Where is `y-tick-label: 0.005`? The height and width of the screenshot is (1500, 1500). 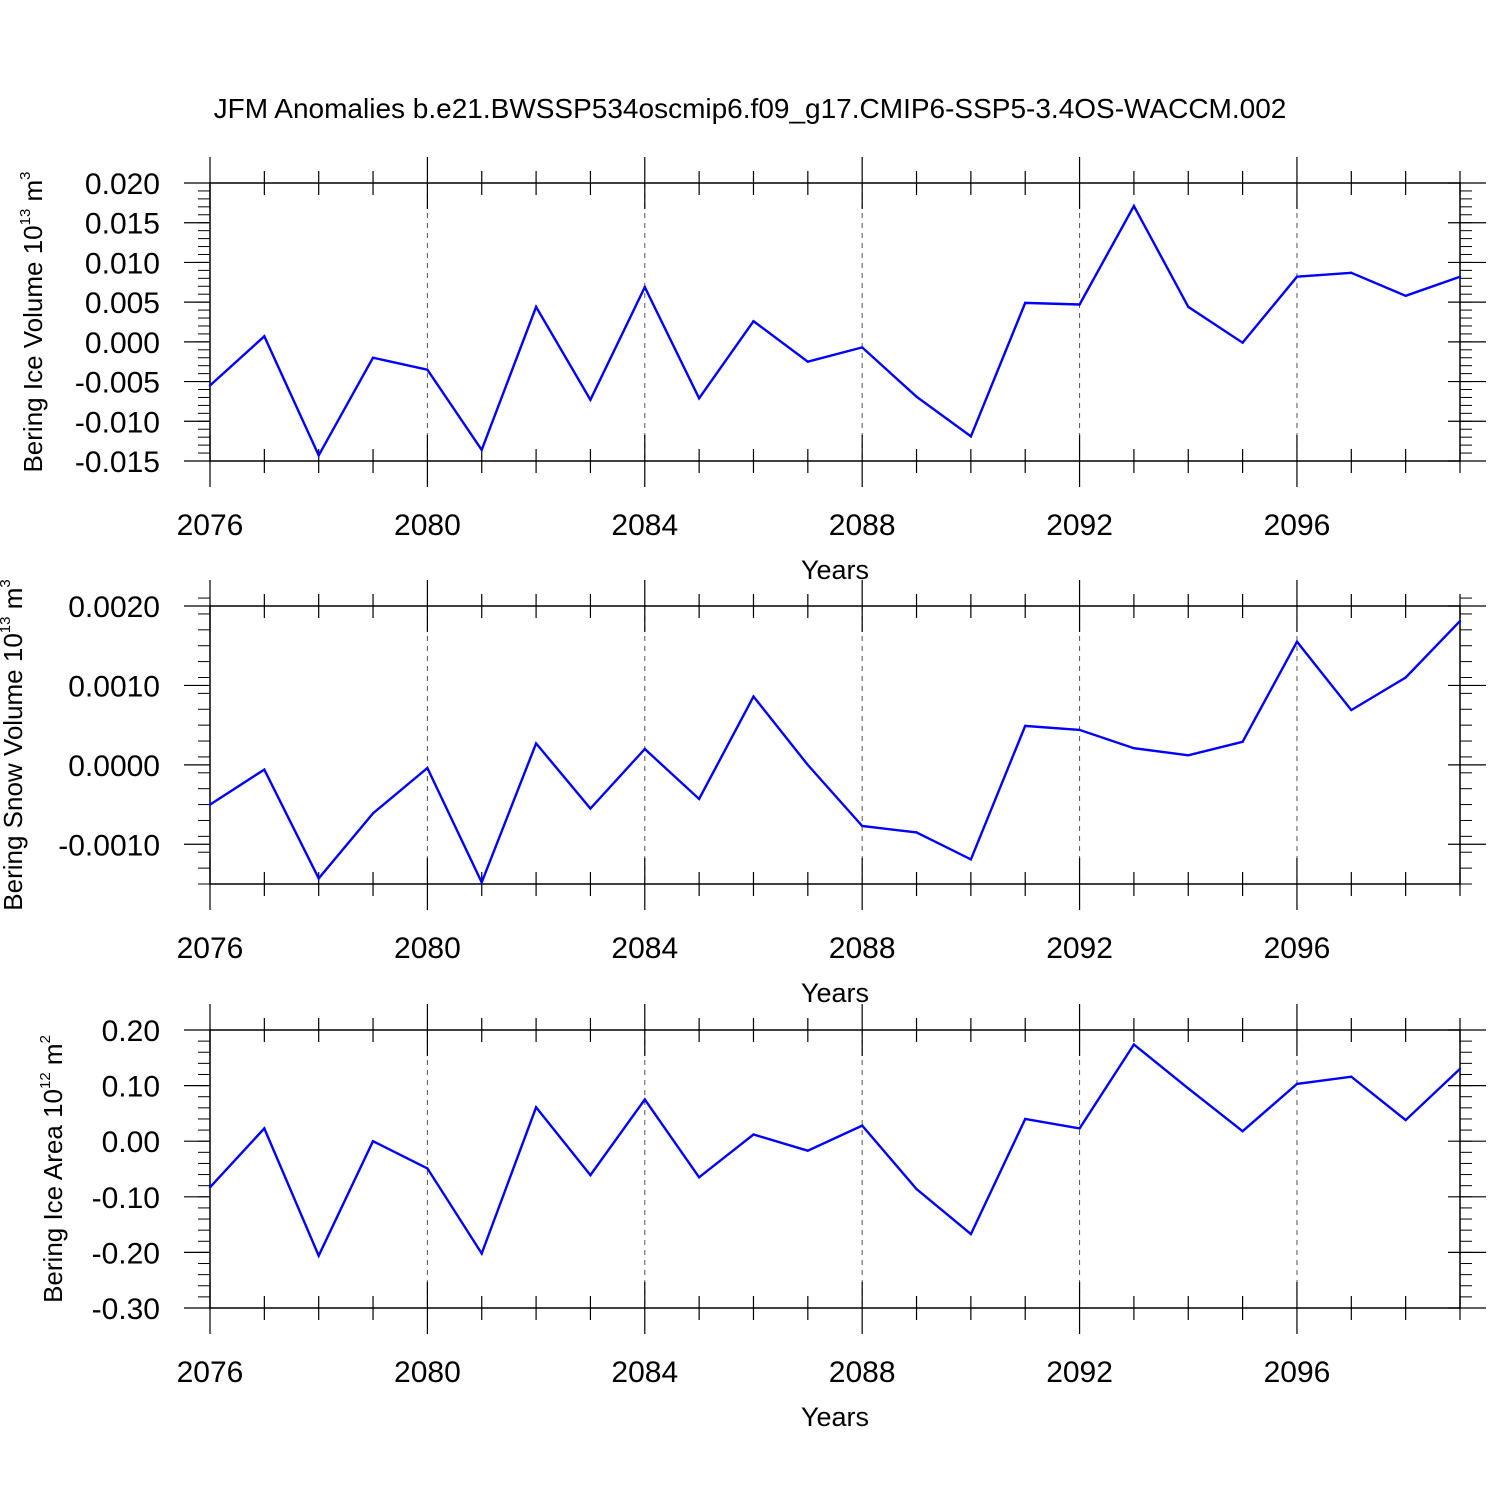
y-tick-label: 0.005 is located at coordinates (122, 303).